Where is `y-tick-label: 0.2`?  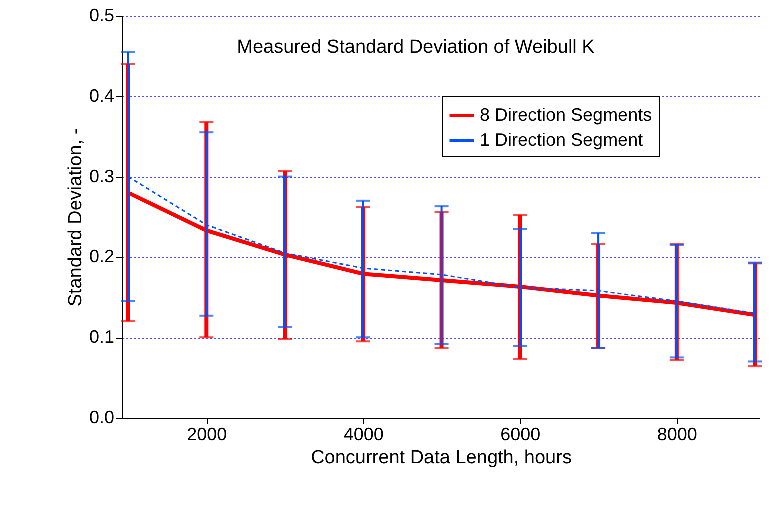 y-tick-label: 0.2 is located at coordinates (101, 256).